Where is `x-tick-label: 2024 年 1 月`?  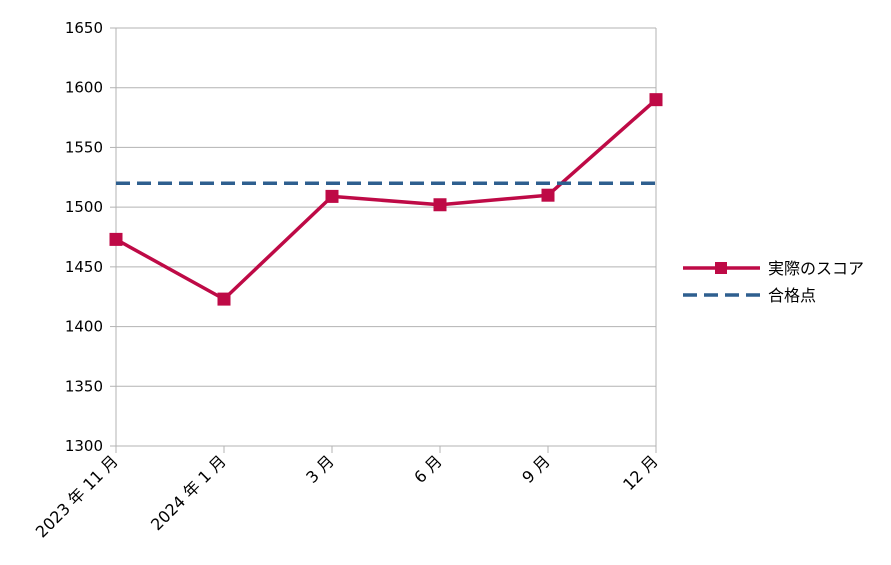
x-tick-label: 2024 年 1 月 is located at coordinates (188, 492).